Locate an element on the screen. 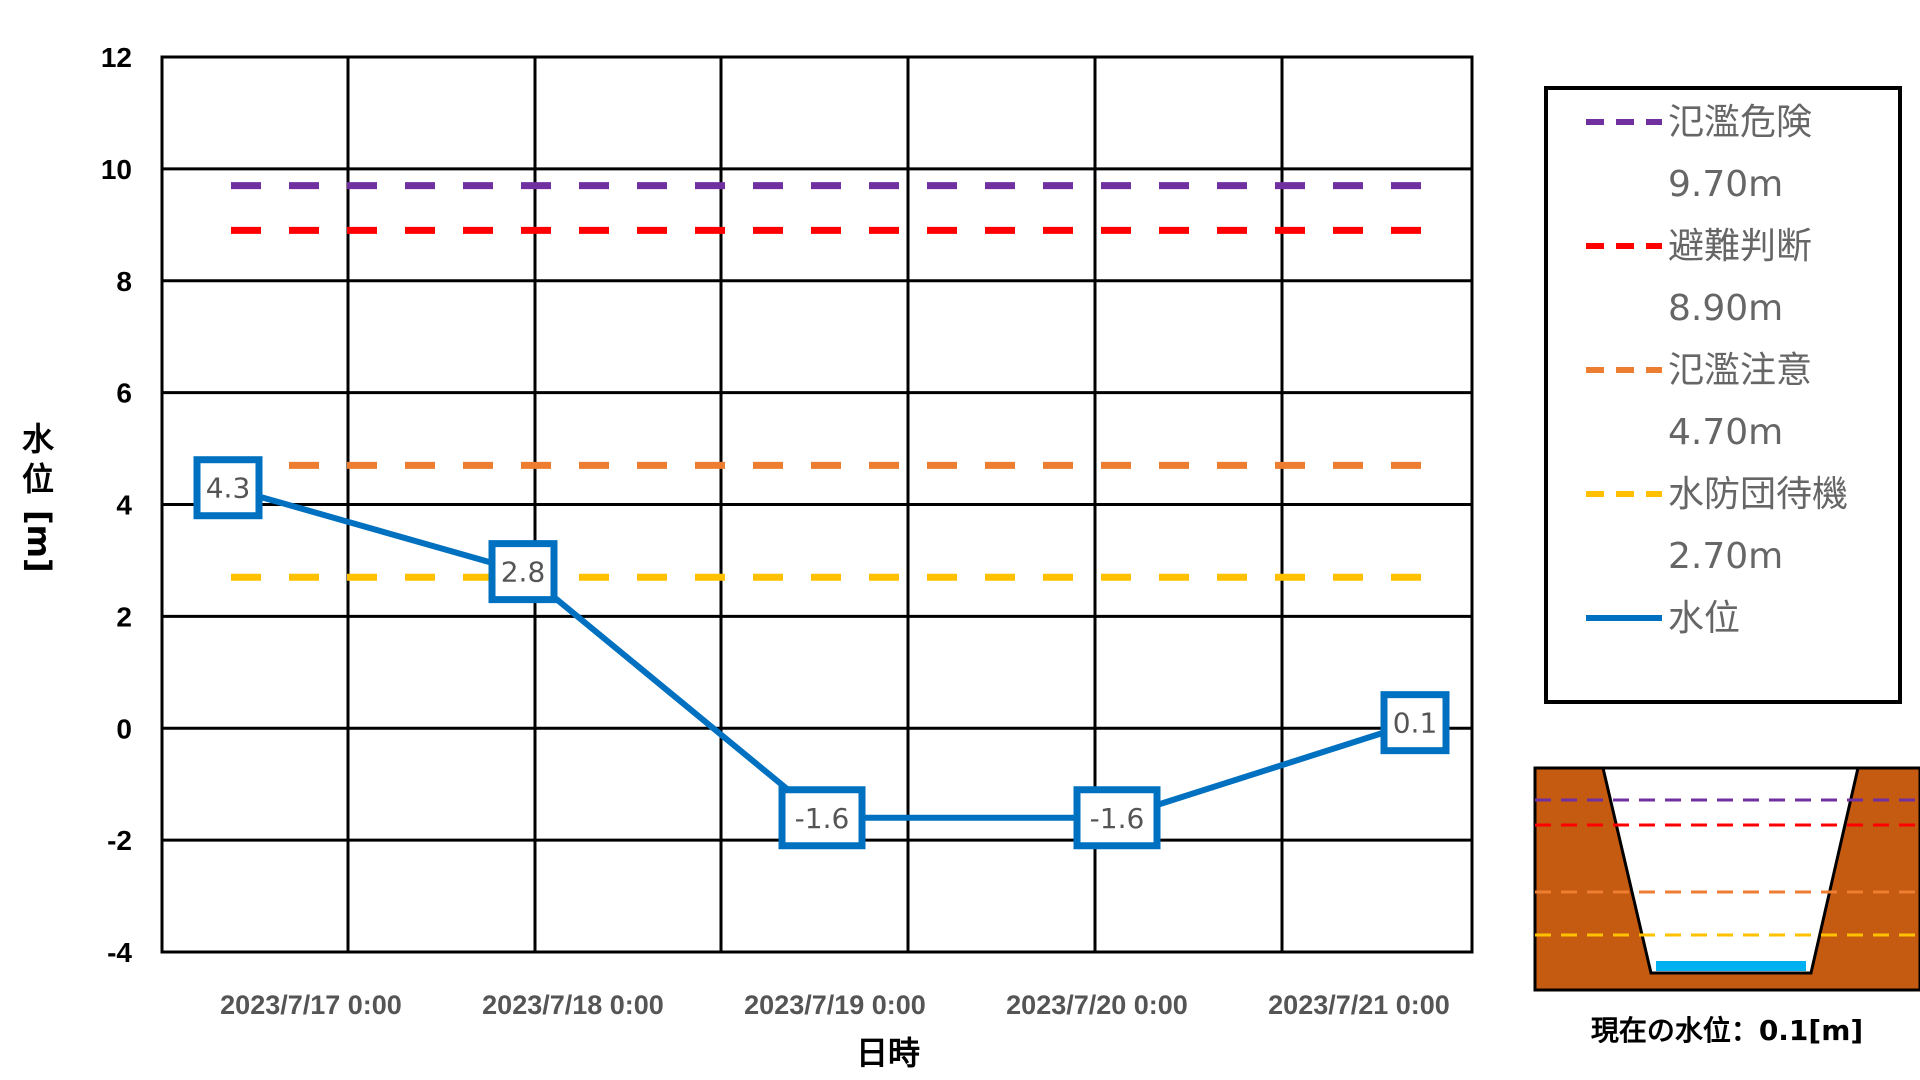 This screenshot has height=1080, width=1920. legend: 氾濫危険 9.70m 避難判断 8.90m 氾濫注意 4.70m 水防団待機 2.70m 水位 is located at coordinates (1723, 395).